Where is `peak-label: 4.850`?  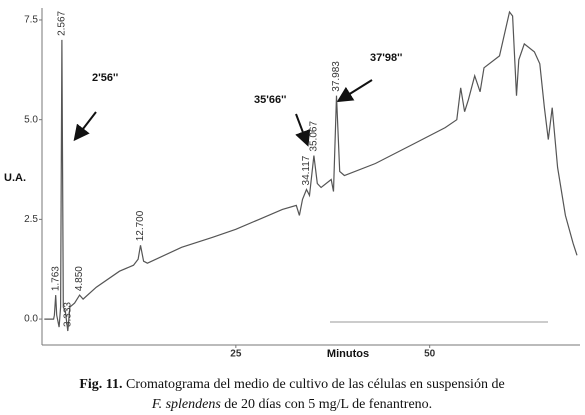
peak-label: 4.850 is located at coordinates (79, 278).